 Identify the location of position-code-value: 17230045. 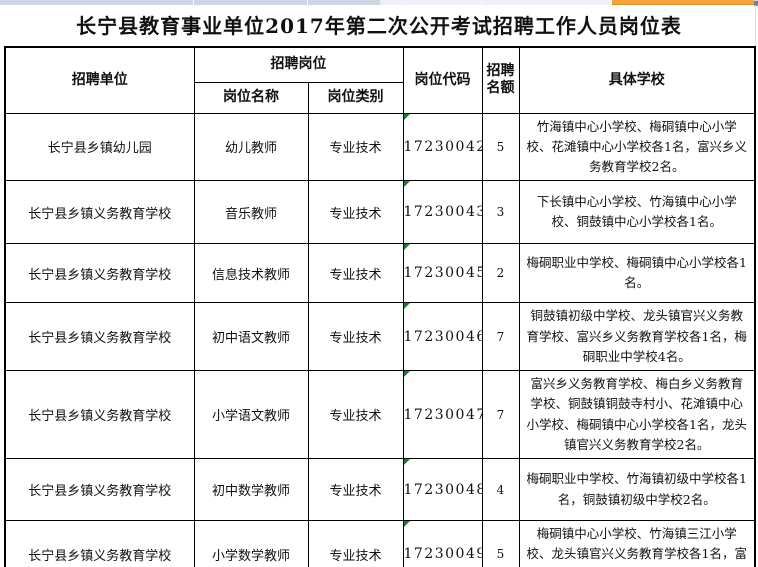
(442, 273).